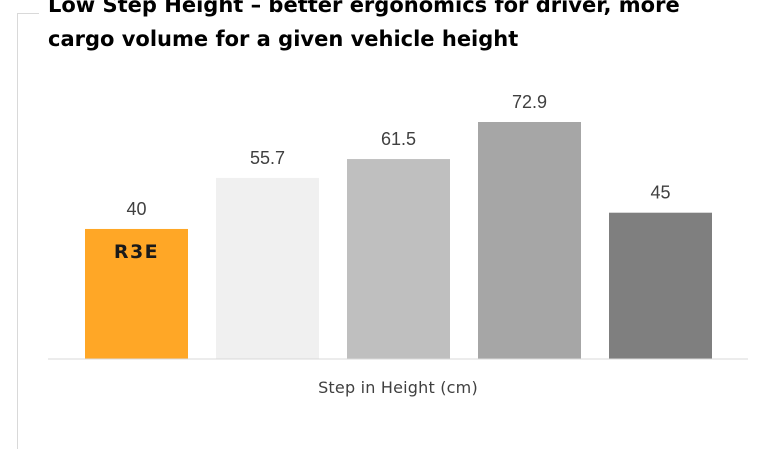  I want to click on data-label-4: 72.9, so click(529, 102).